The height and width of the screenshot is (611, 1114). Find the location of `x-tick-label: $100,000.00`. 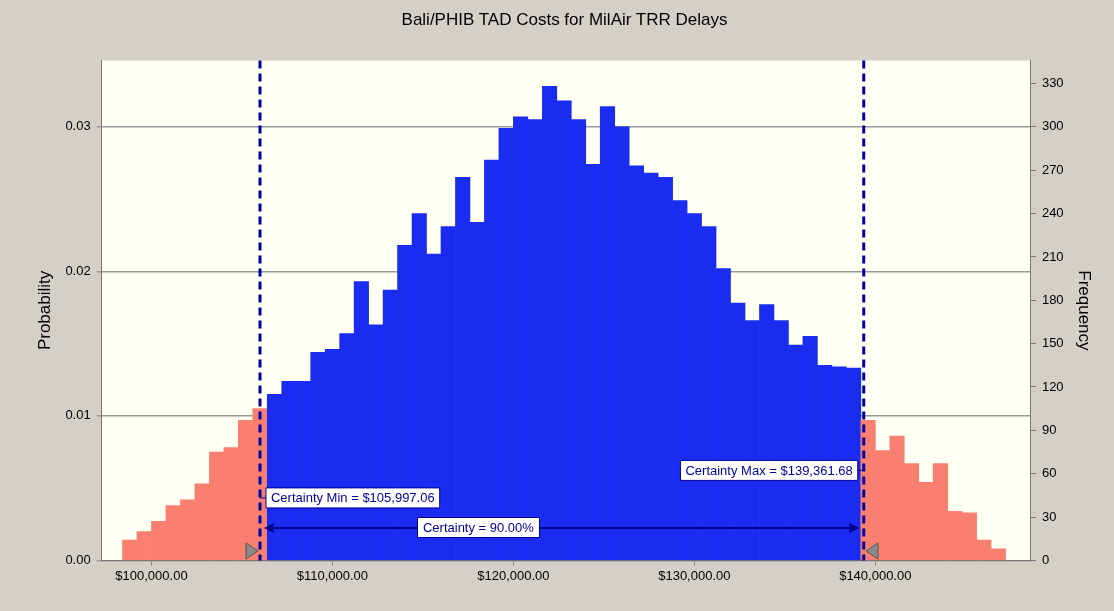

x-tick-label: $100,000.00 is located at coordinates (151, 575).